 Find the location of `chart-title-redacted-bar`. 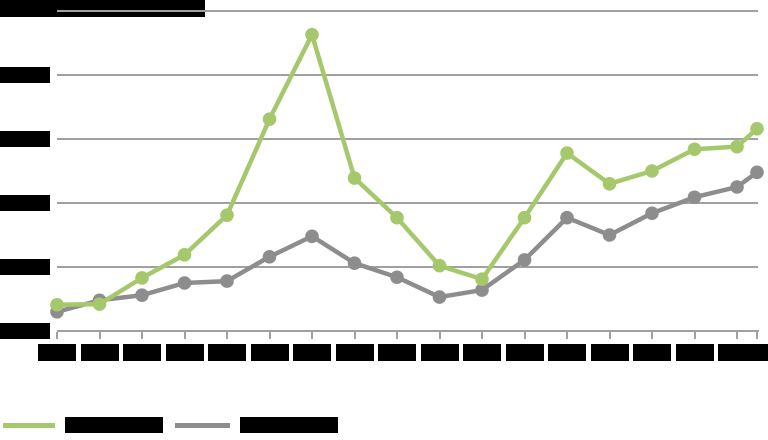

chart-title-redacted-bar is located at coordinates (102, 8).